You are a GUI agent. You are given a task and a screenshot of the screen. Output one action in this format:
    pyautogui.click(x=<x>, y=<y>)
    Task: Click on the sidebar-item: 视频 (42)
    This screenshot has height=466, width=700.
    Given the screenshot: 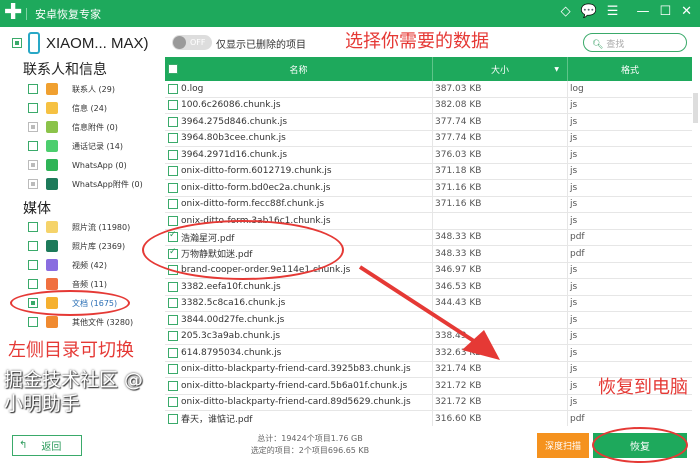 What is the action you would take?
    pyautogui.click(x=67, y=265)
    